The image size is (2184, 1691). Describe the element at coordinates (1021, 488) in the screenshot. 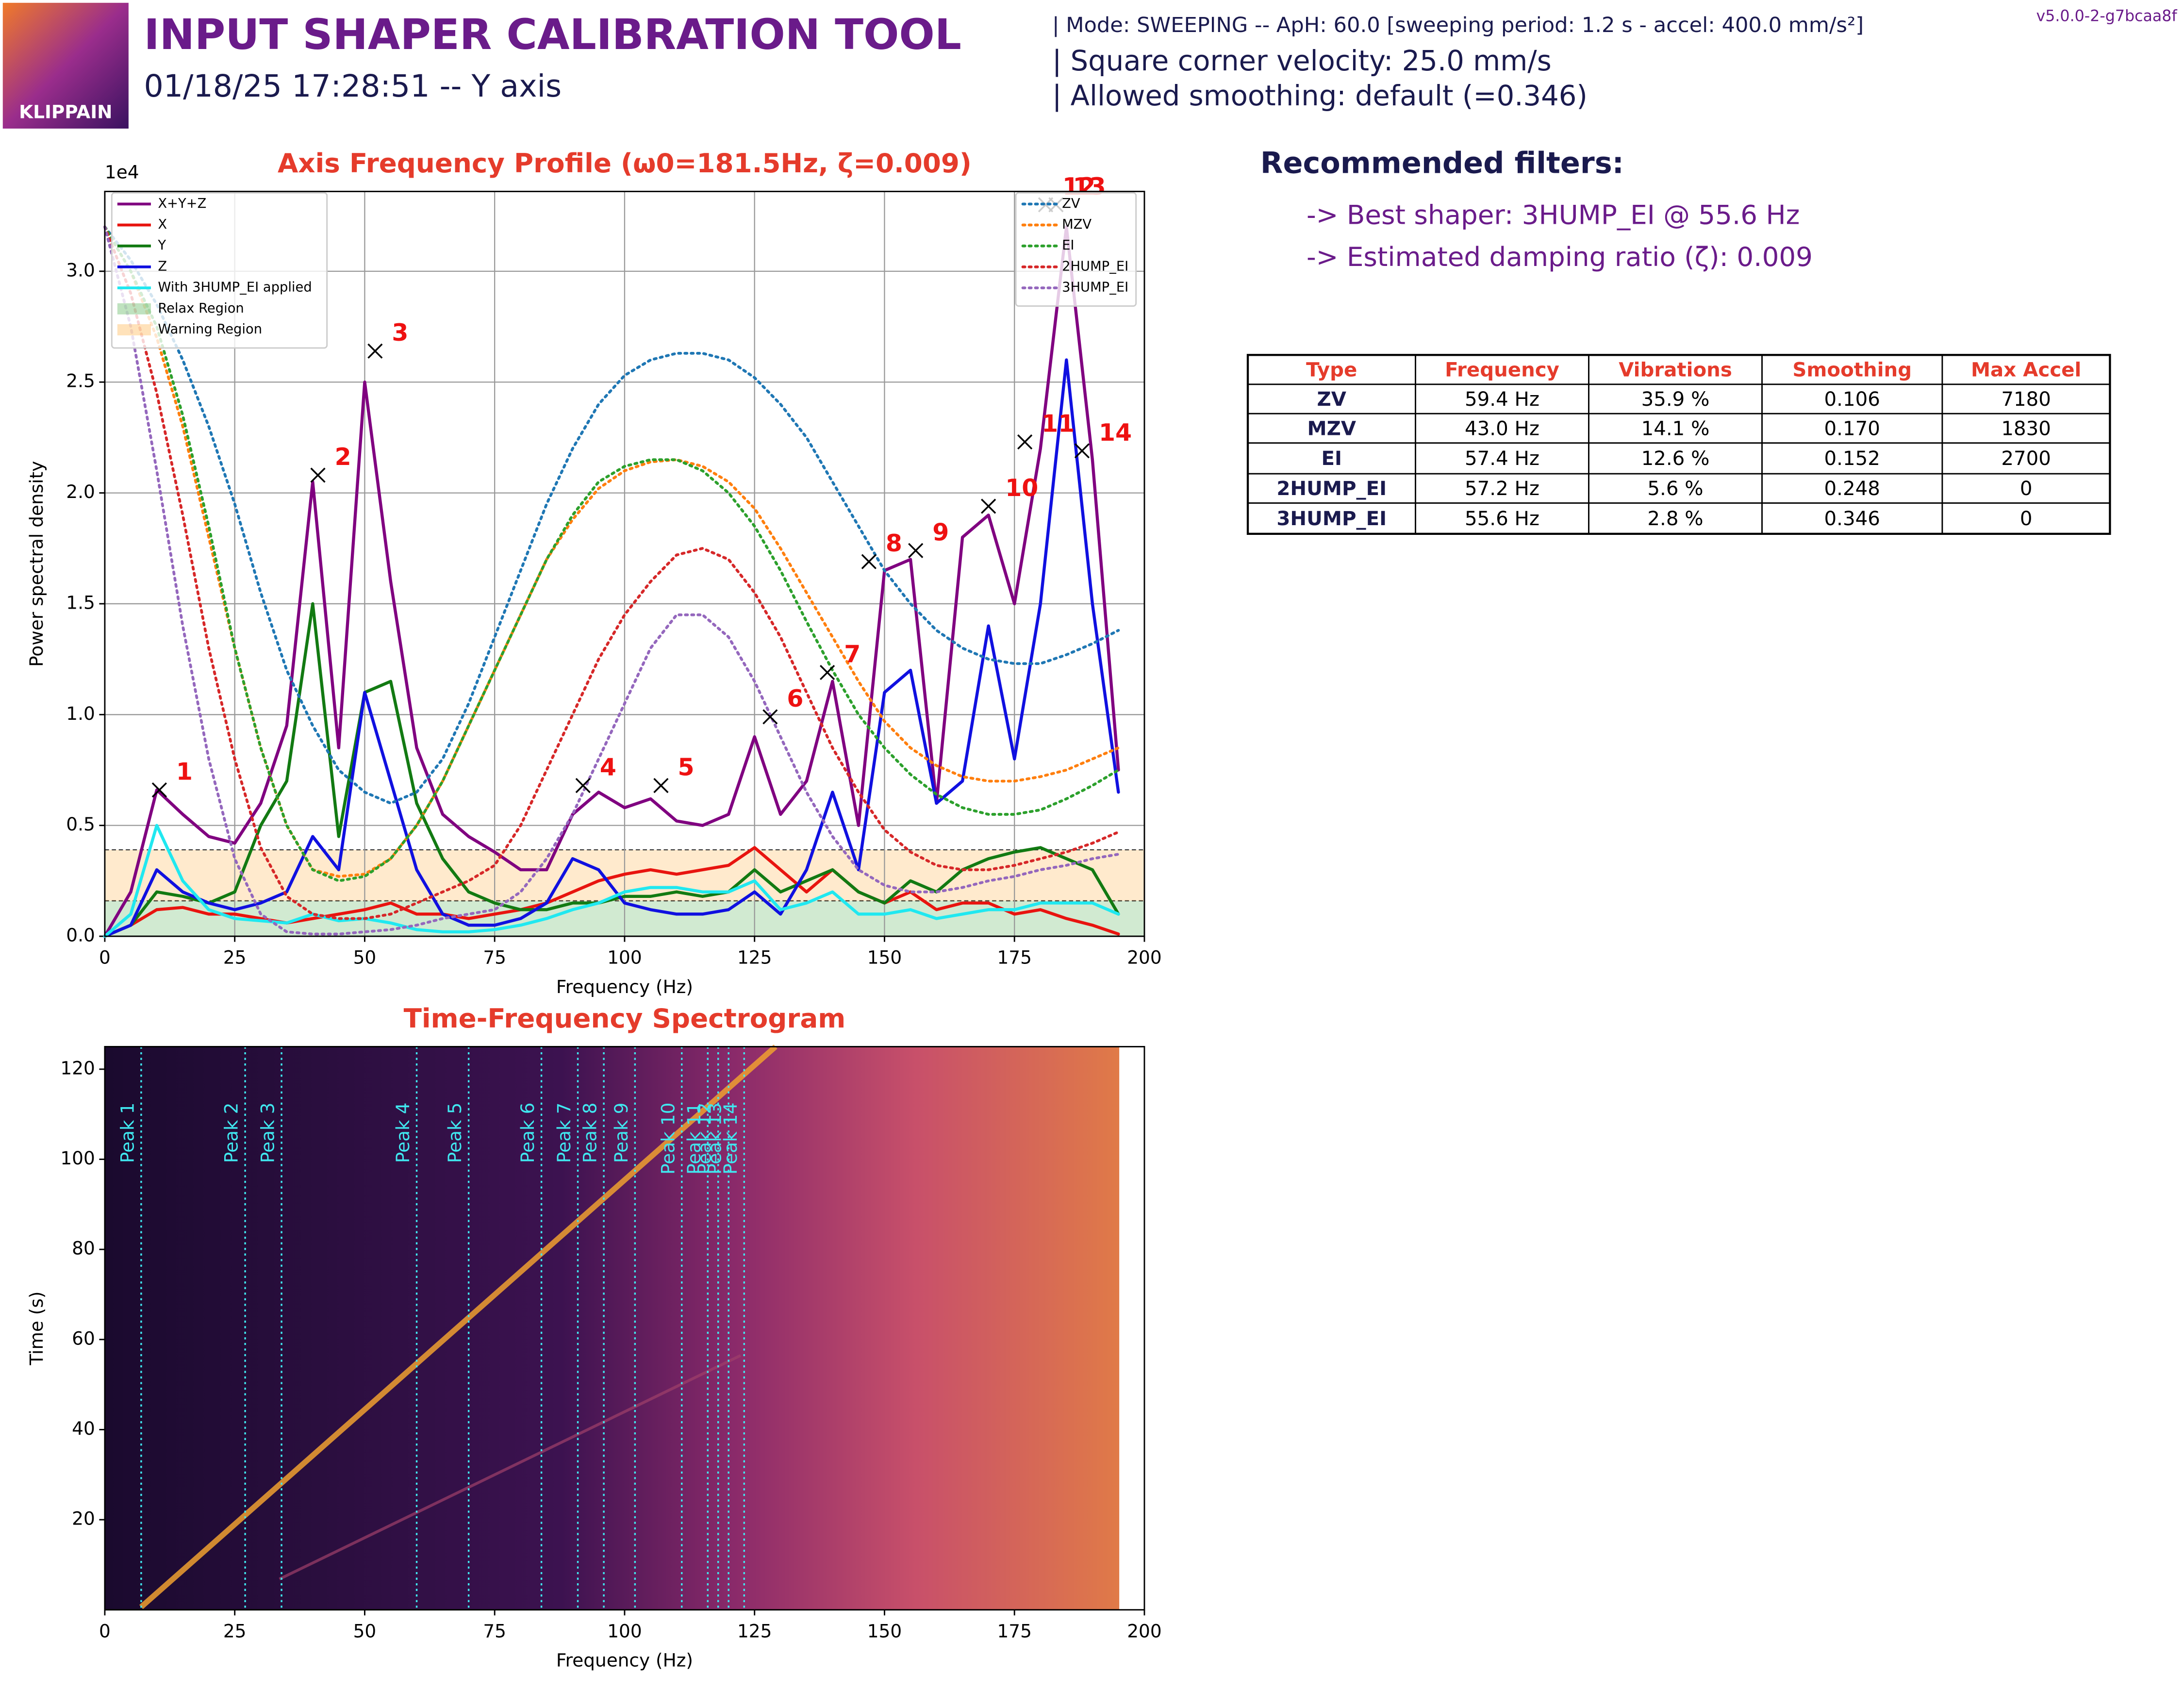

I see `peak-label: 10` at that location.